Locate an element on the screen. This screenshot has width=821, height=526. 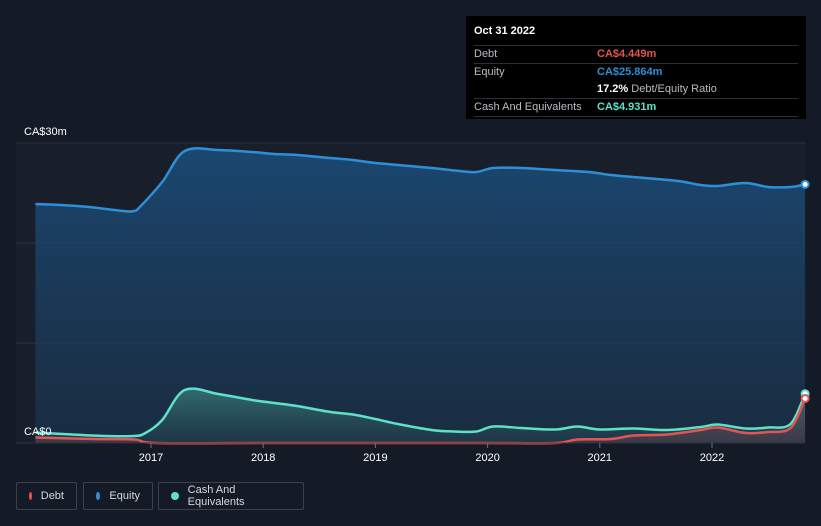
tooltip-ratio-value: 17.2% is located at coordinates (613, 89).